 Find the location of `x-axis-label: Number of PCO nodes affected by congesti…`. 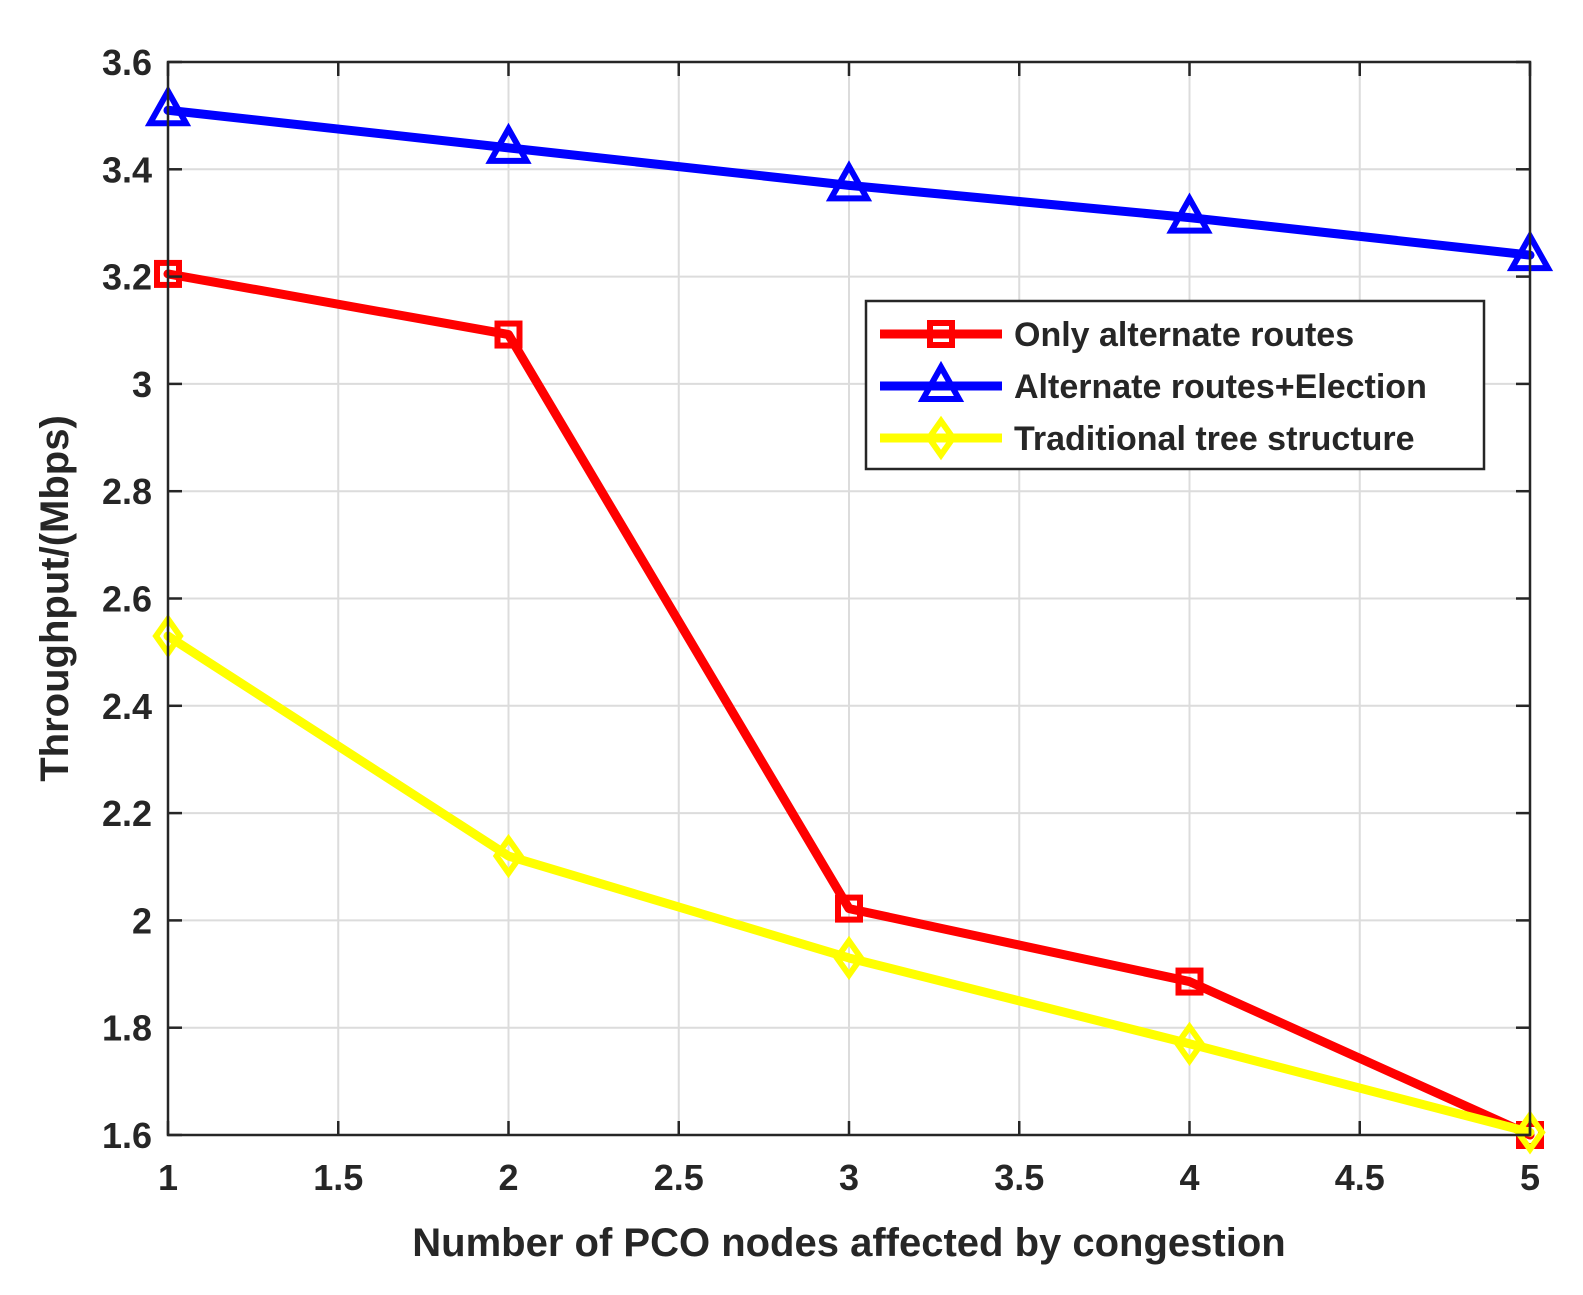

x-axis-label: Number of PCO nodes affected by congesti… is located at coordinates (848, 1243).